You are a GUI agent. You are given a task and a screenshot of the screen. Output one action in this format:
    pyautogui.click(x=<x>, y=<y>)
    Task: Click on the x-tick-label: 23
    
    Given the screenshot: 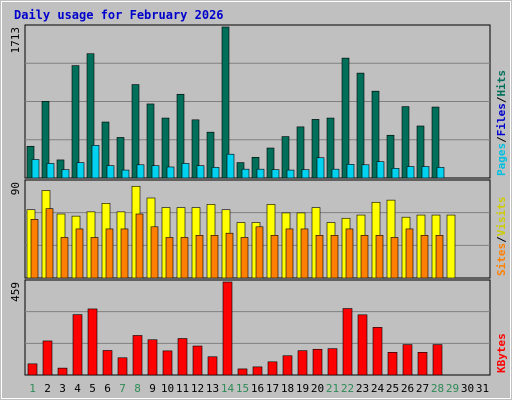 What is the action you would take?
    pyautogui.click(x=362, y=388)
    